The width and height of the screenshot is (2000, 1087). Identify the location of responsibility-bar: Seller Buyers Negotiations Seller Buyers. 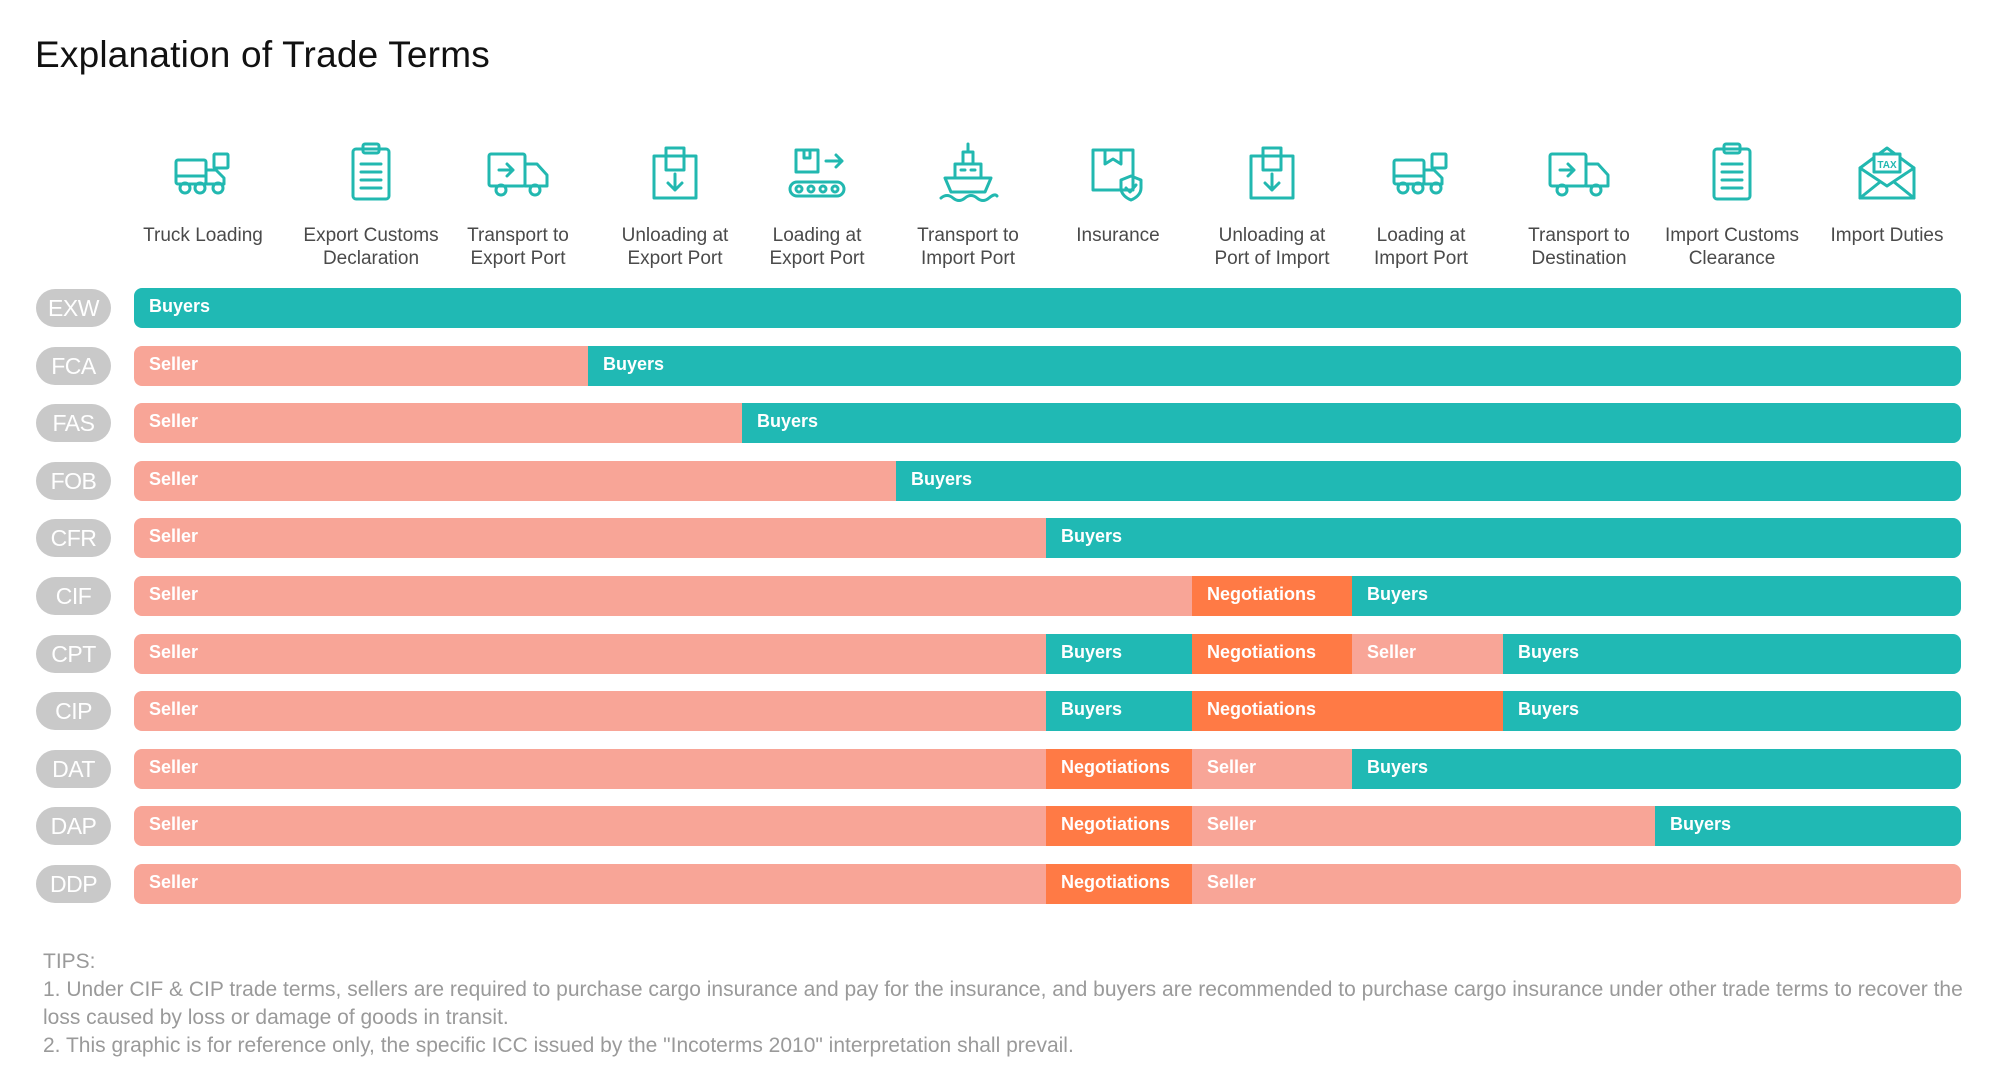
(1047, 654).